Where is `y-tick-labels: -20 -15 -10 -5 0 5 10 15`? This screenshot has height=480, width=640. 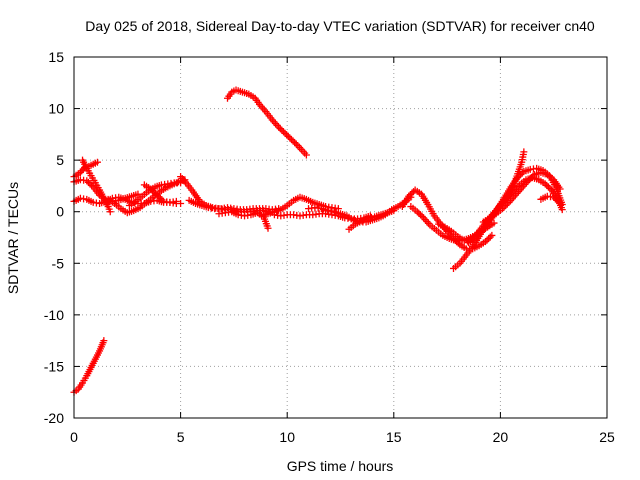
y-tick-labels: -20 -15 -10 -5 0 5 10 15 is located at coordinates (54, 237).